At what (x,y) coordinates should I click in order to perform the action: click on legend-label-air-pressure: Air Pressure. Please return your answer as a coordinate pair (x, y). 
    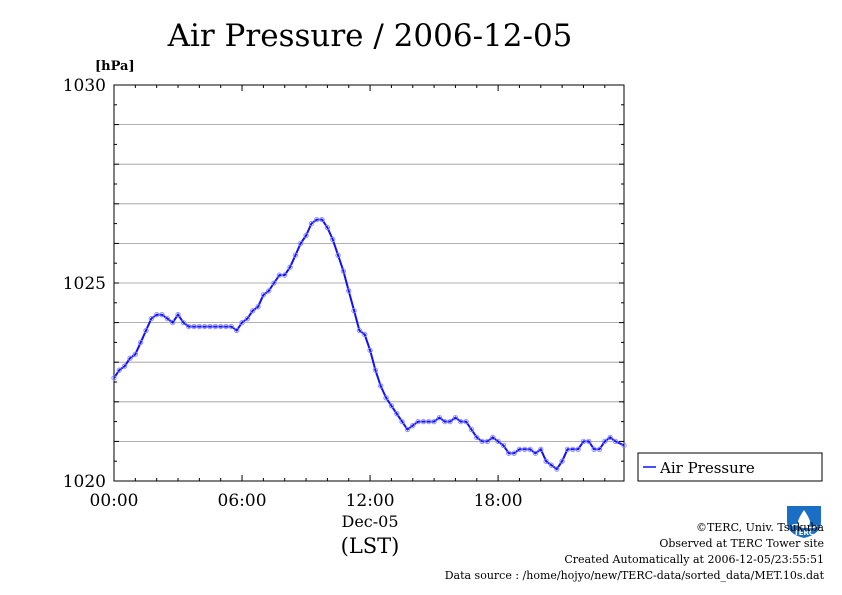
    Looking at the image, I should click on (707, 468).